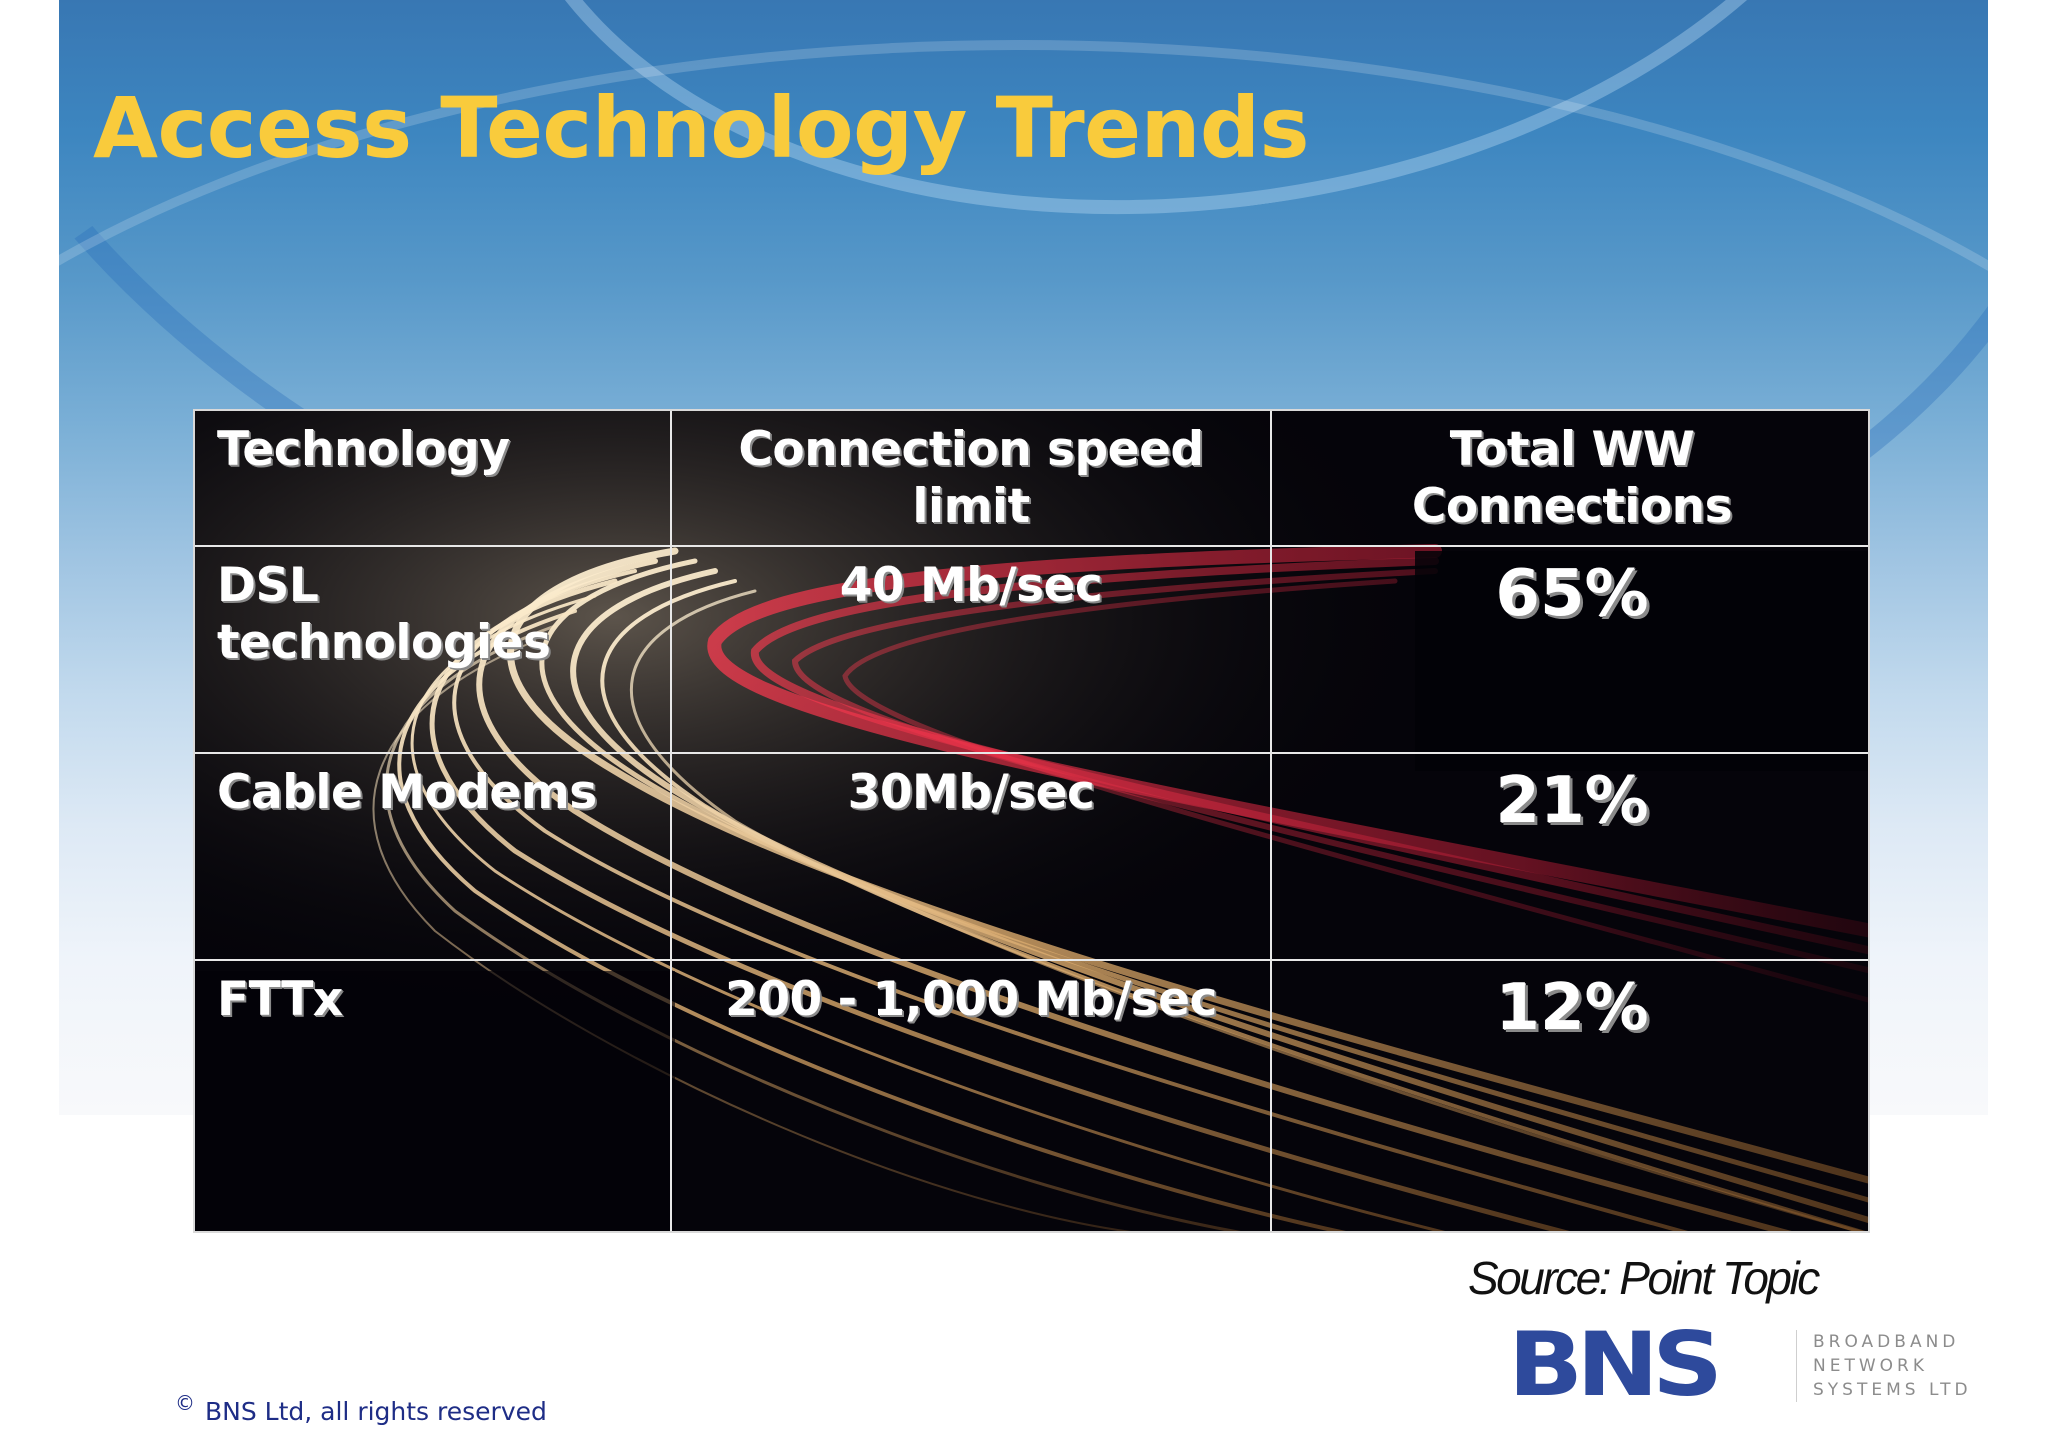  I want to click on table-row: Cable Modems 30Mb/sec 21%, so click(1031, 856).